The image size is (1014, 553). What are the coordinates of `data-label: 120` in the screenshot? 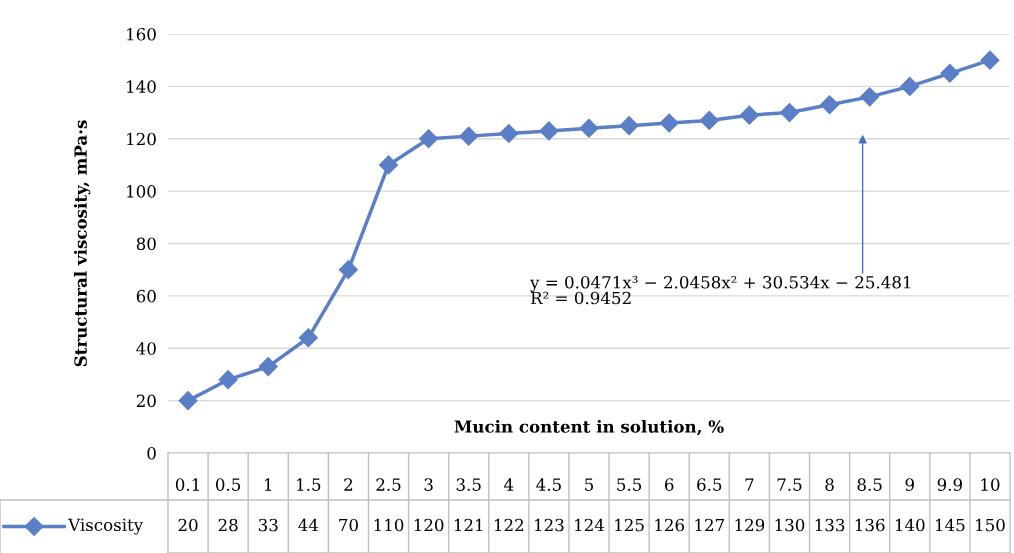 It's located at (429, 525).